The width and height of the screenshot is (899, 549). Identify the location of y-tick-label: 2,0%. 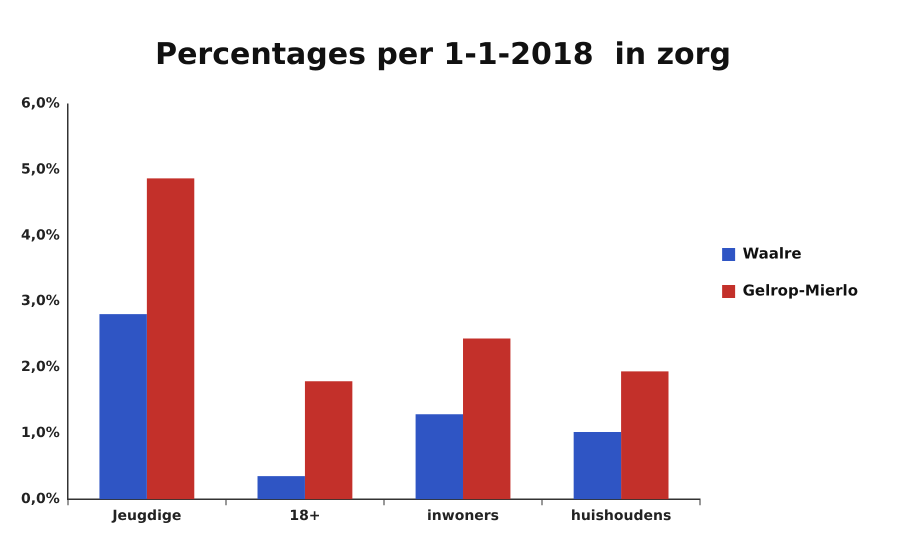
(40, 367).